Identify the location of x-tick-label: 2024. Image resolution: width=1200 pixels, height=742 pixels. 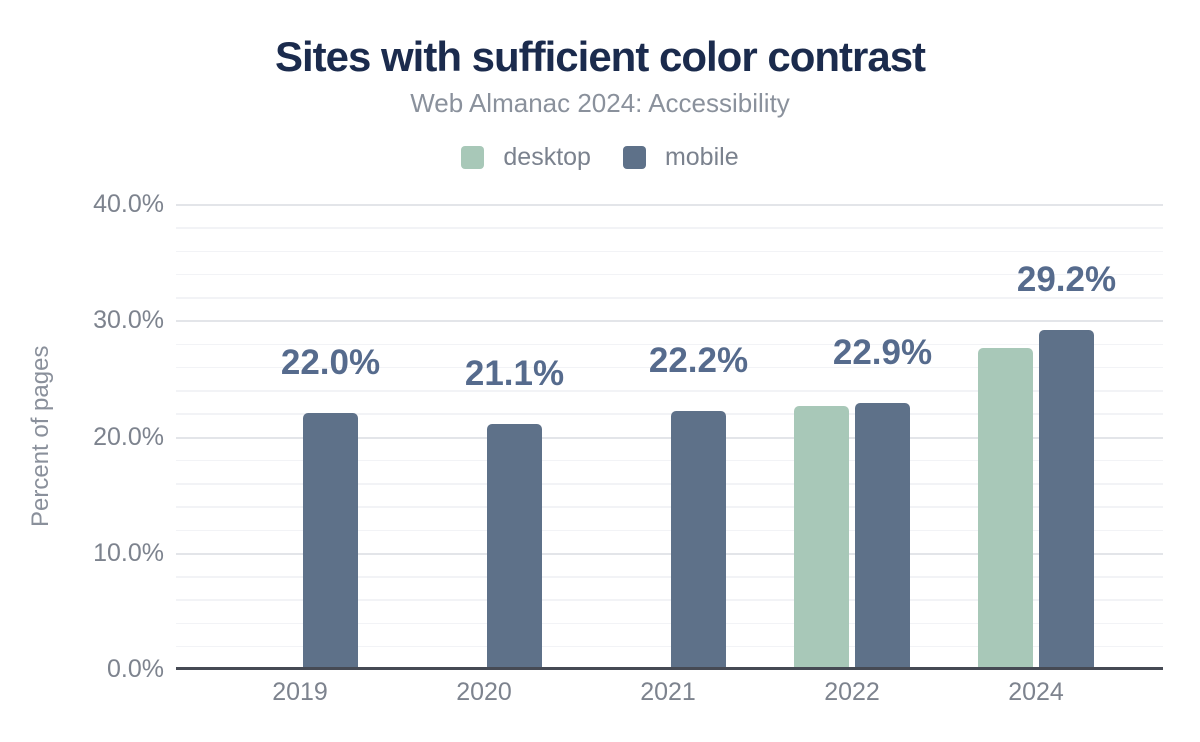
(1036, 692).